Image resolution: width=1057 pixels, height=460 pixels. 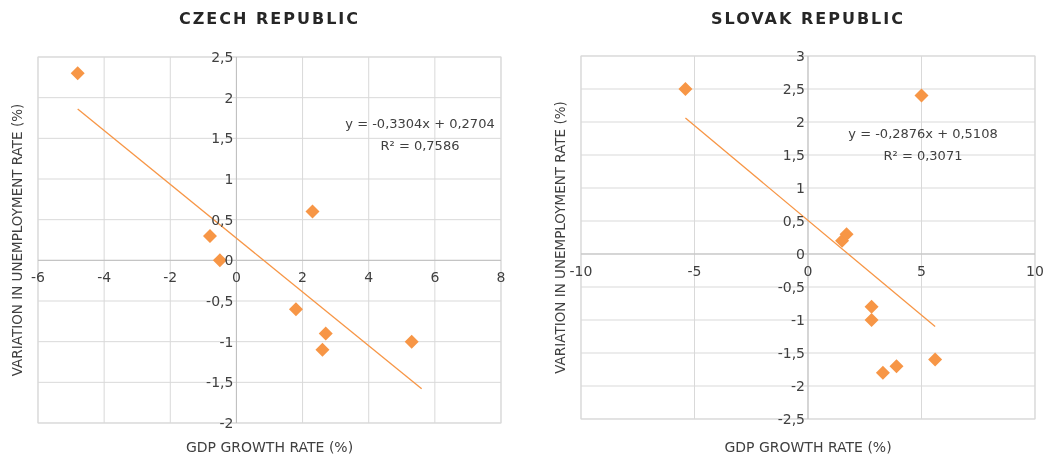 I want to click on x-tick-label: 10, so click(x=1035, y=271).